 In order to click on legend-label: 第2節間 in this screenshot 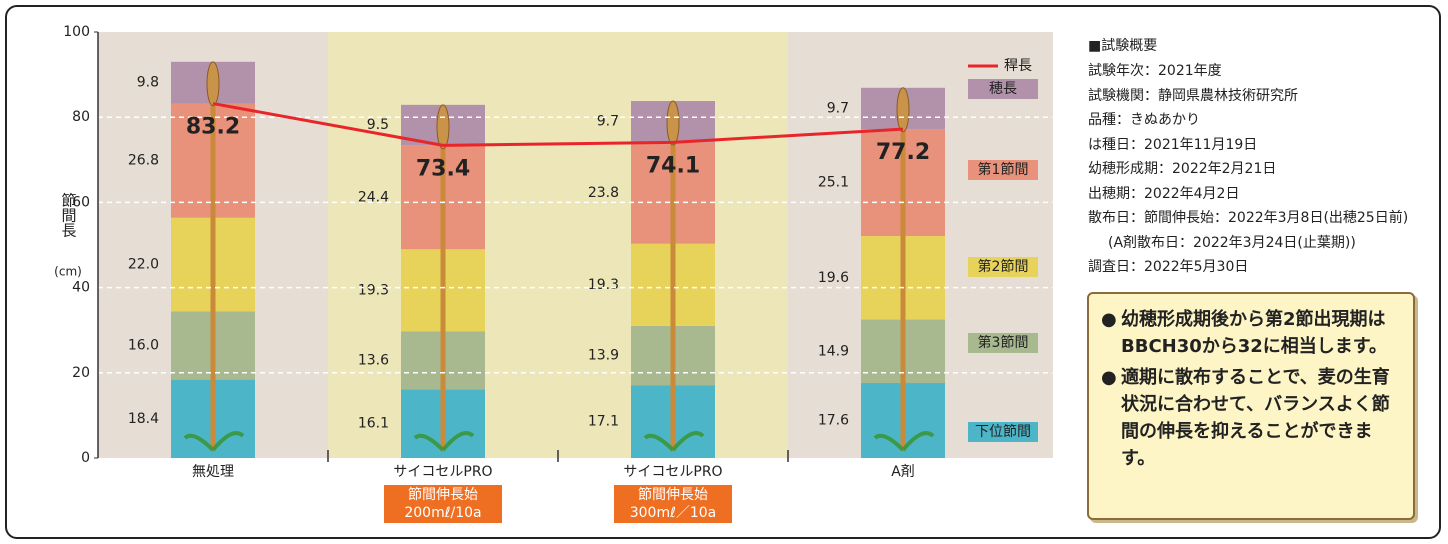, I will do `click(1003, 266)`.